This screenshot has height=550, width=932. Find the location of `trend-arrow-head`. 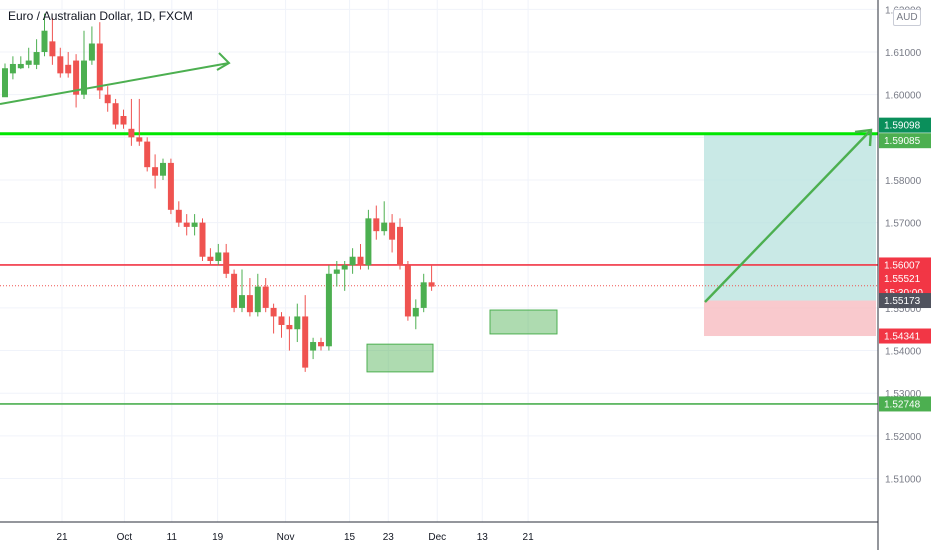

trend-arrow-head is located at coordinates (223, 61).